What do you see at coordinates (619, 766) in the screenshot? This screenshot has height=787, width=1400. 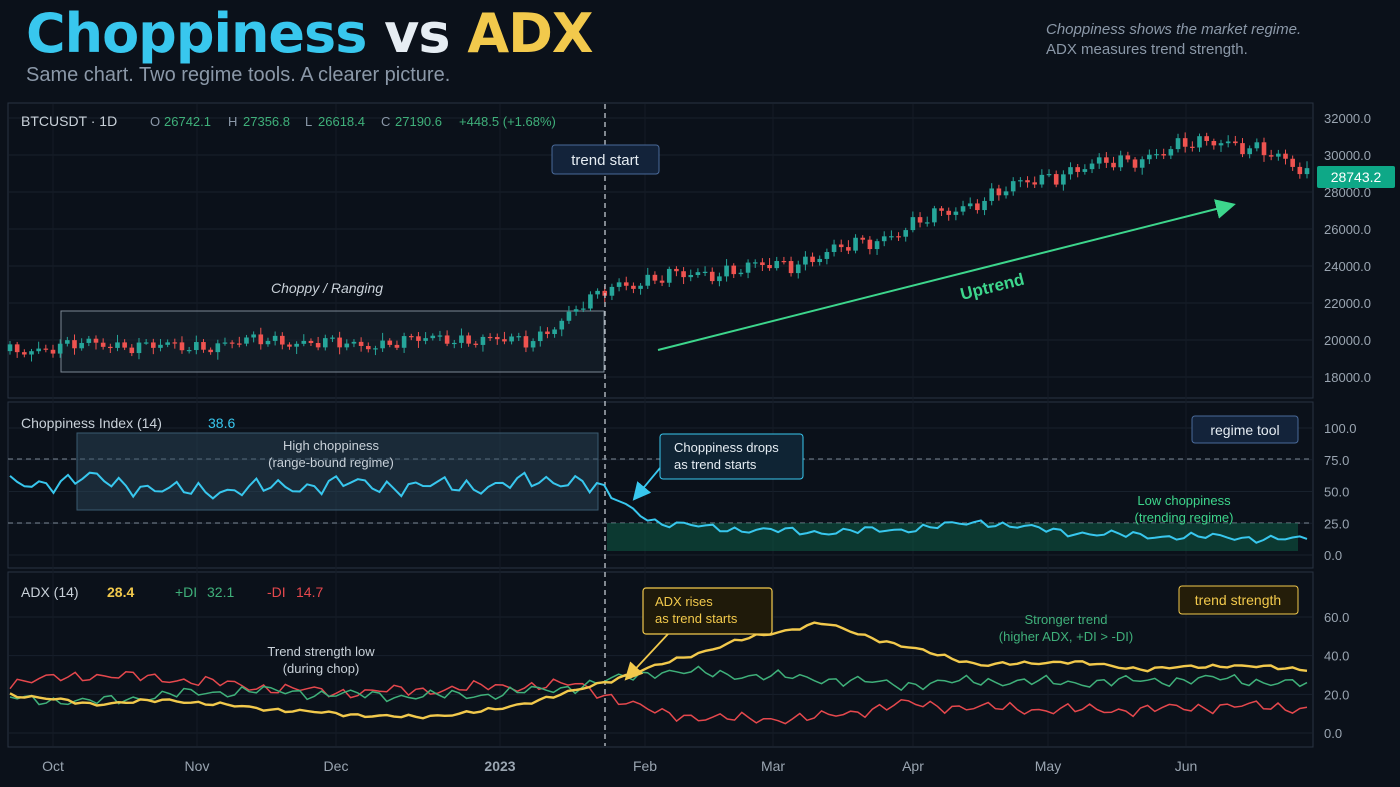 I see `x-axis: Oct Nov Dec 2023 Feb Mar Apr May Jun` at bounding box center [619, 766].